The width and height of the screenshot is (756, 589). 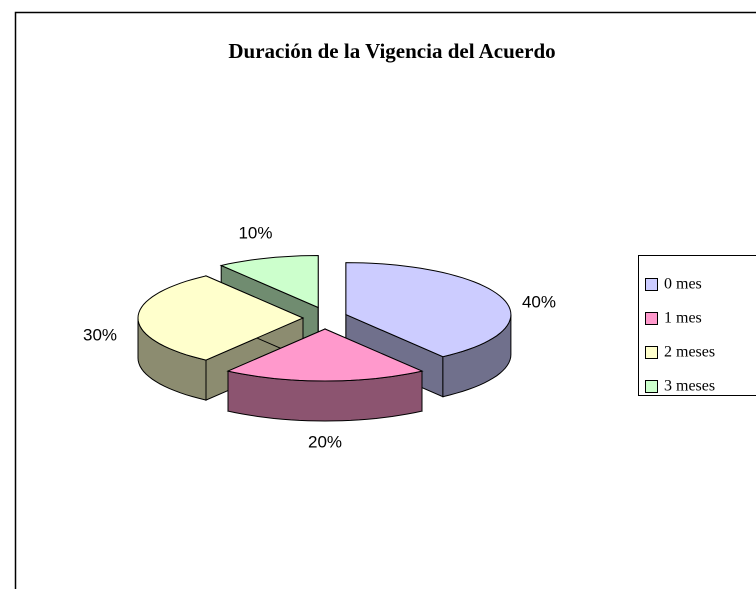 I want to click on legend-box, so click(x=697, y=325).